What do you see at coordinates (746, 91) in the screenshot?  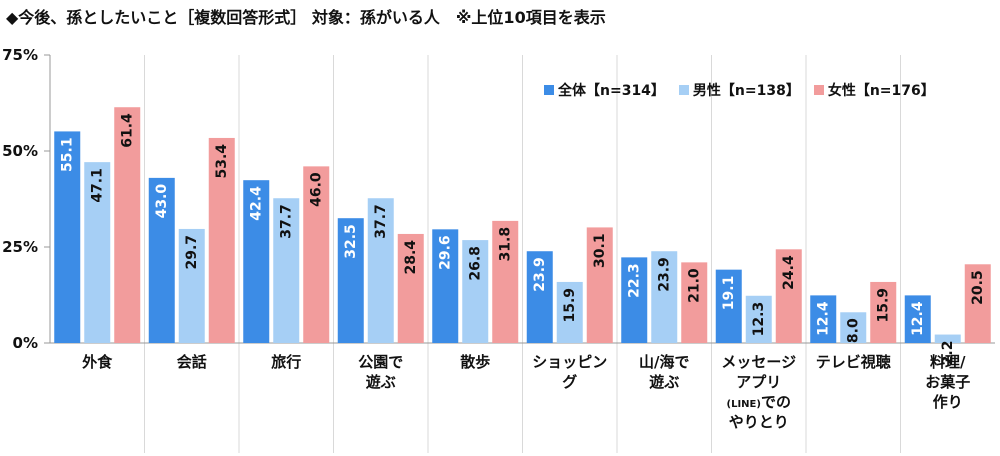 I see `legend-label-male: 男性【n=138】` at bounding box center [746, 91].